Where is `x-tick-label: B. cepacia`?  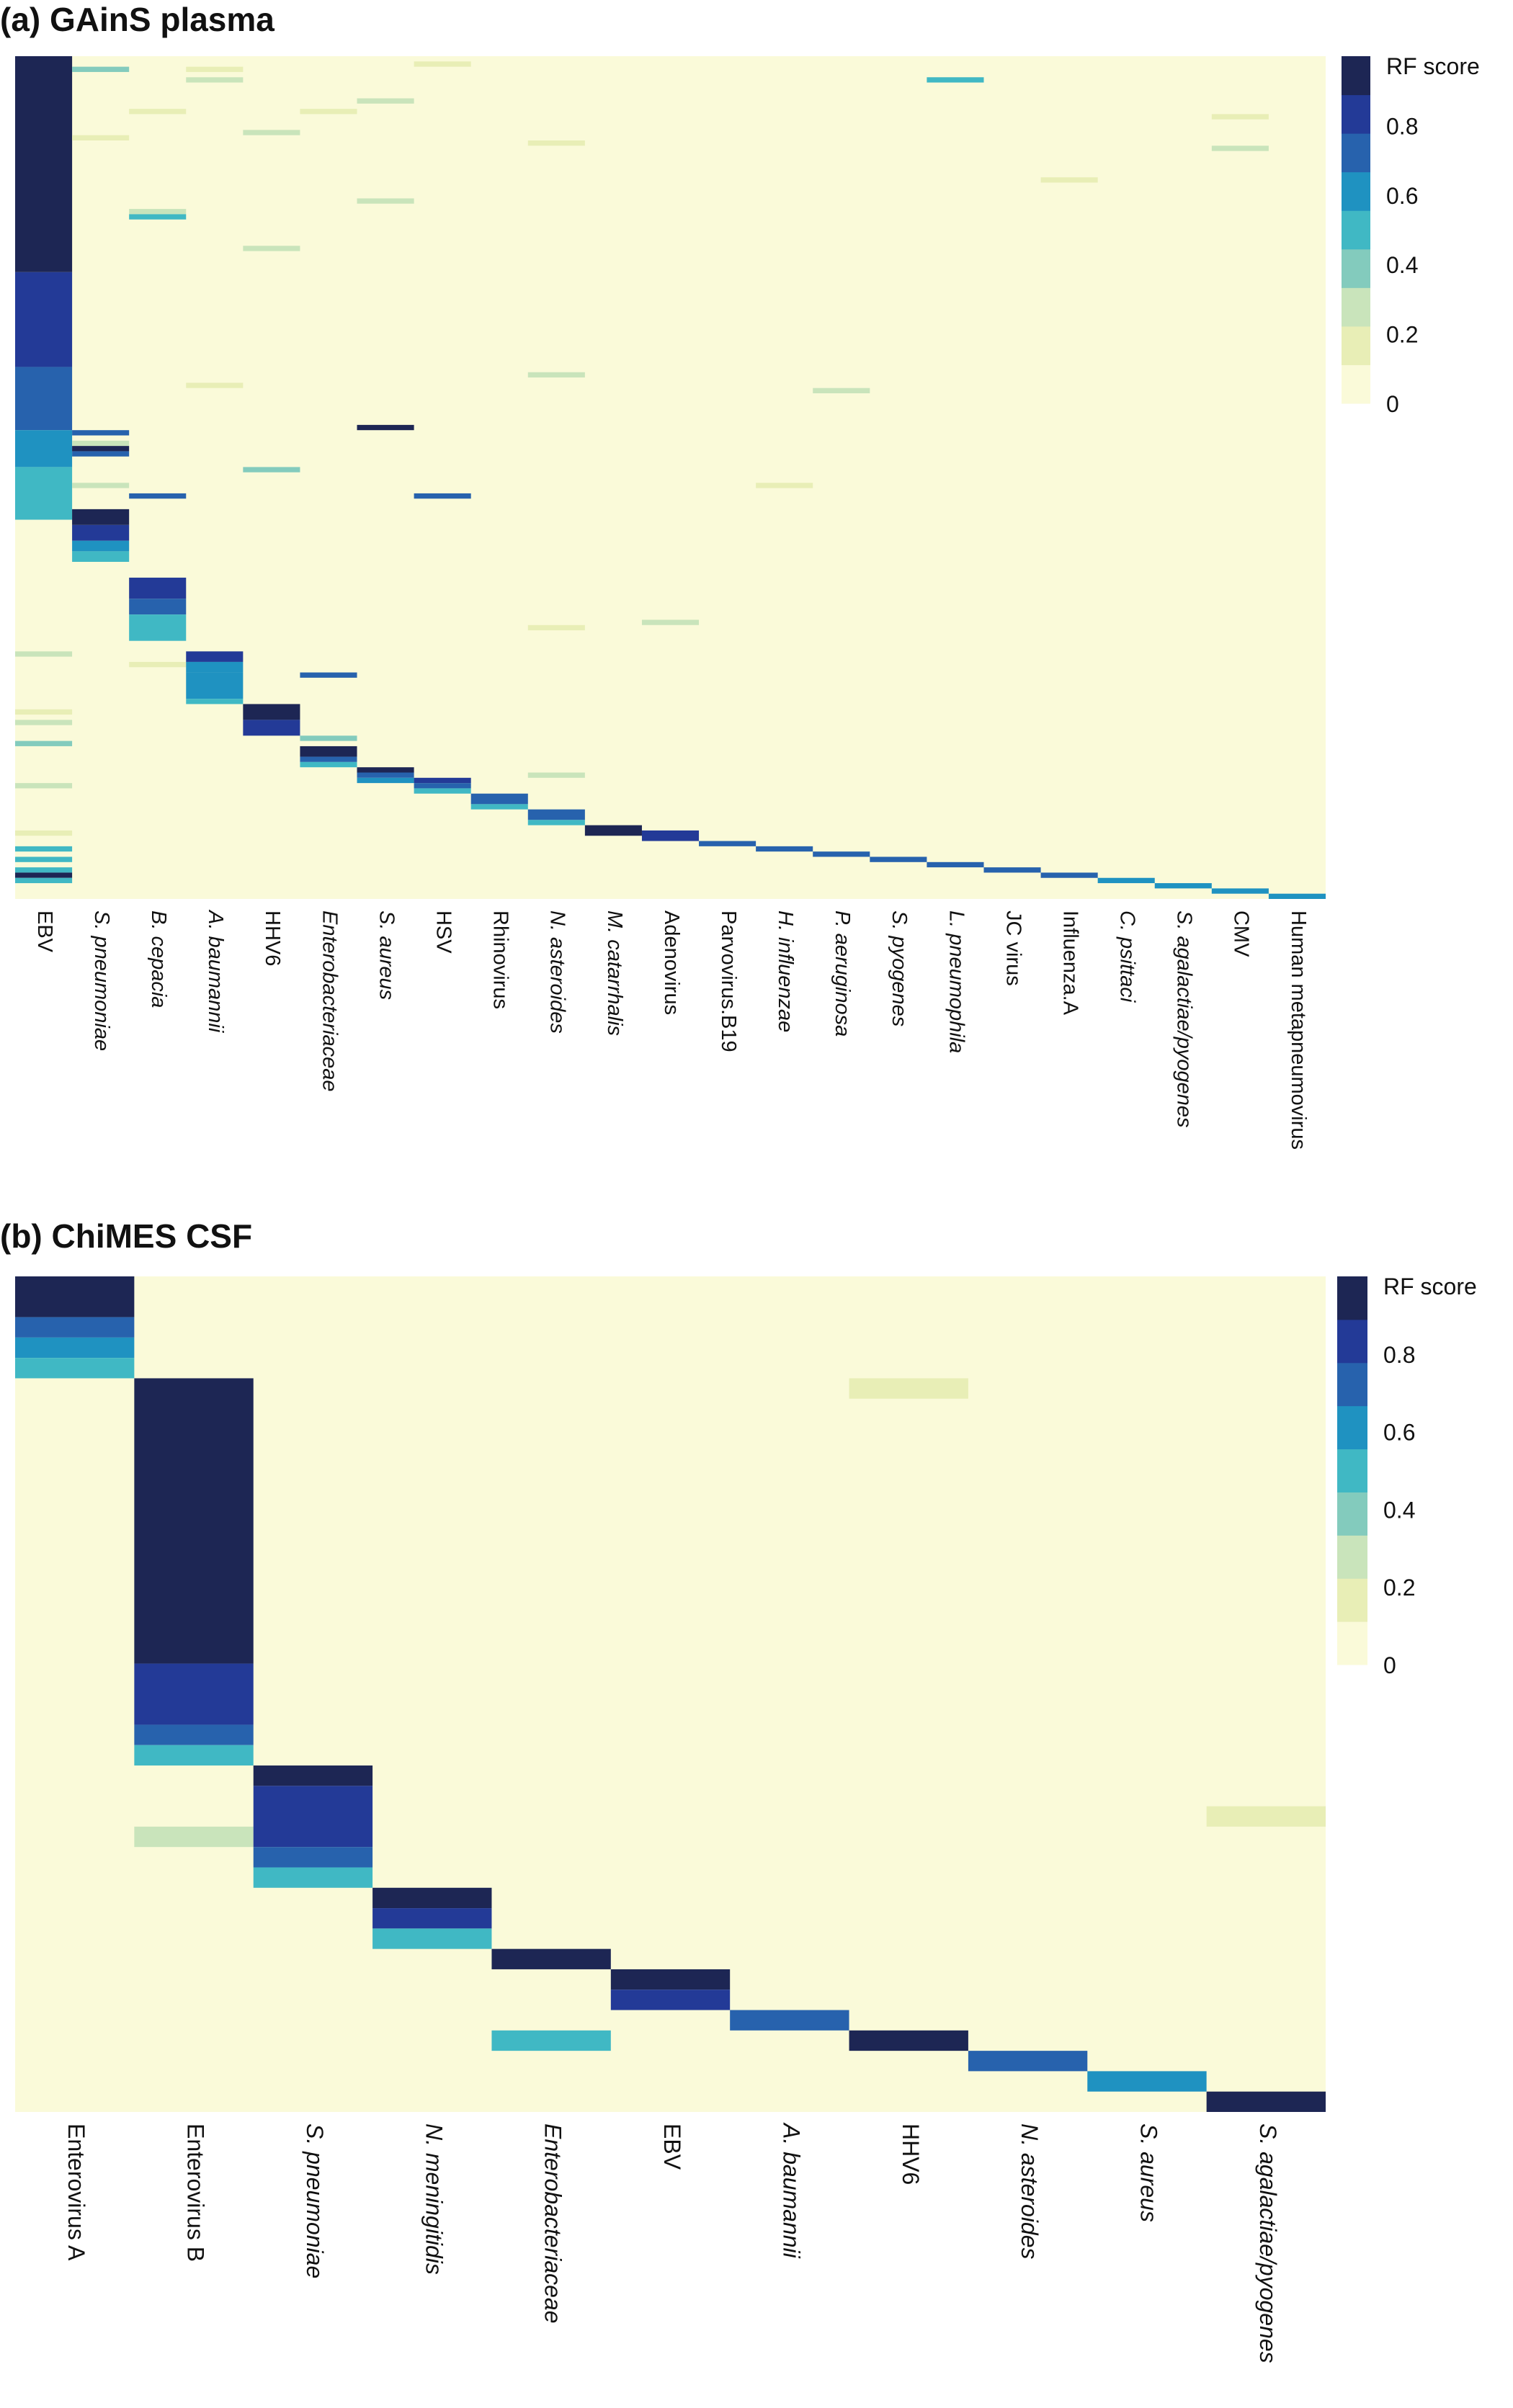 x-tick-label: B. cepacia is located at coordinates (158, 959).